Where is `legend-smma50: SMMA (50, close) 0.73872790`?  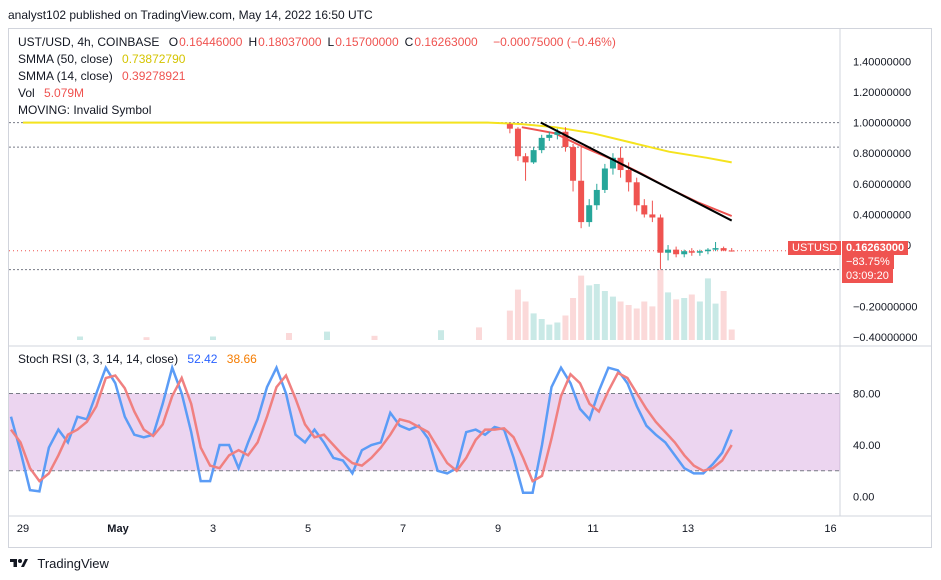 legend-smma50: SMMA (50, close) 0.73872790 is located at coordinates (104, 59).